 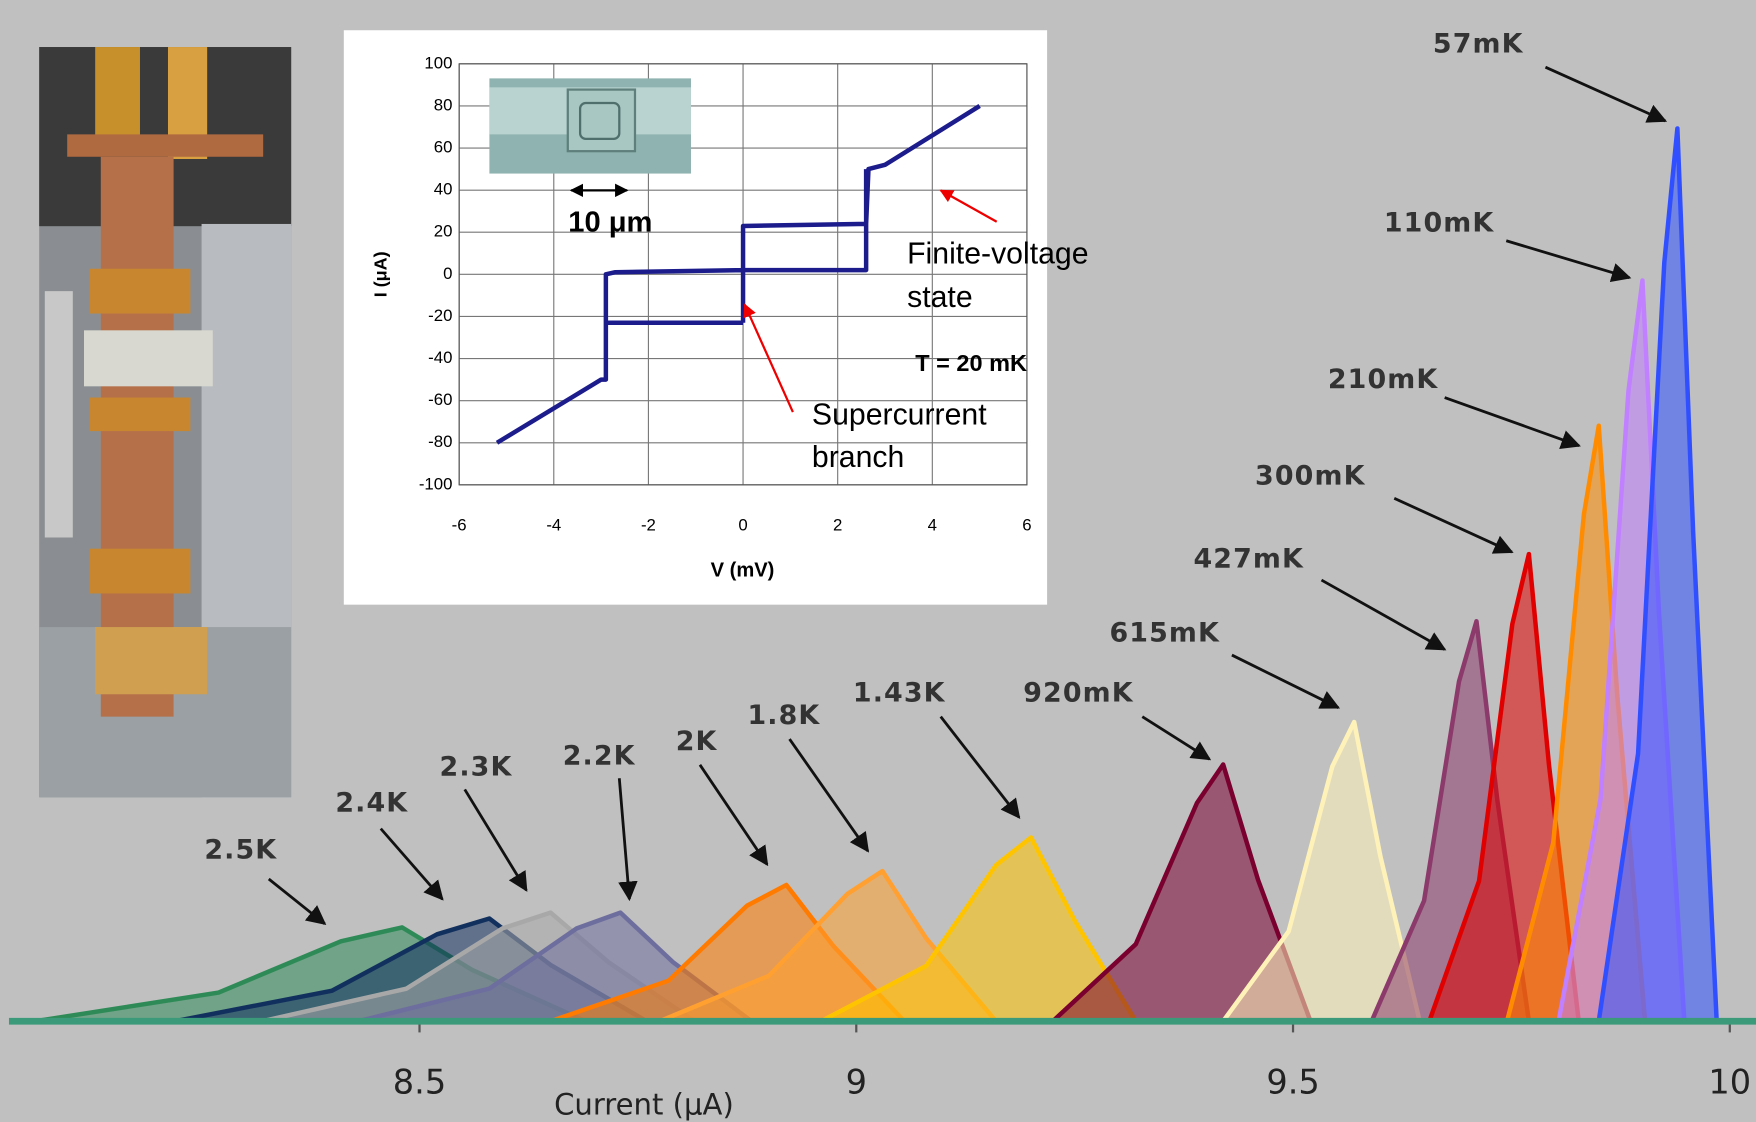 What do you see at coordinates (1292, 1081) in the screenshot?
I see `x-tick-label: 9.5` at bounding box center [1292, 1081].